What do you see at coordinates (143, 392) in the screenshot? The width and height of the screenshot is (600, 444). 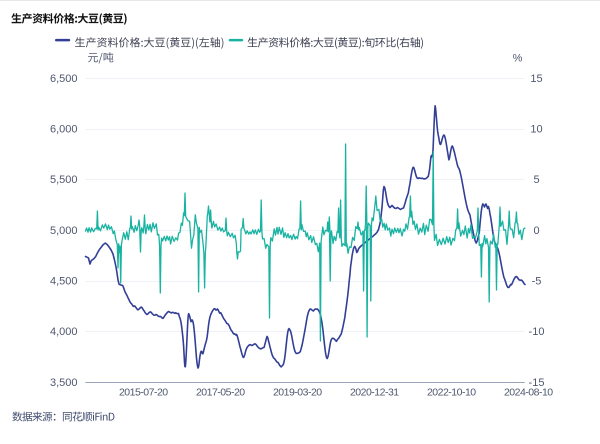 I see `svg-text: 2015-07-20` at bounding box center [143, 392].